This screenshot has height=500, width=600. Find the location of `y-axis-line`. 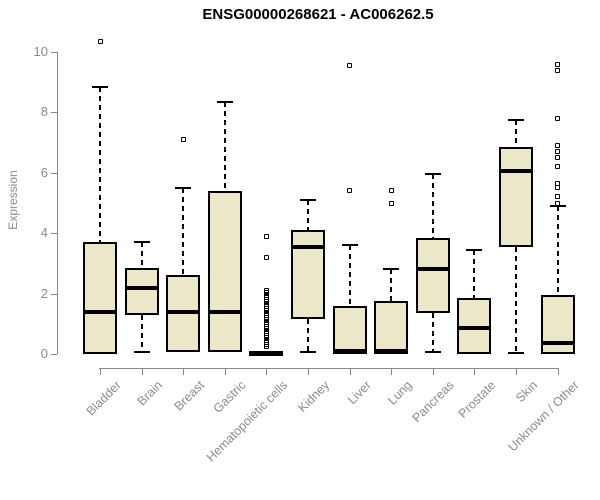

y-axis-line is located at coordinates (57, 203).